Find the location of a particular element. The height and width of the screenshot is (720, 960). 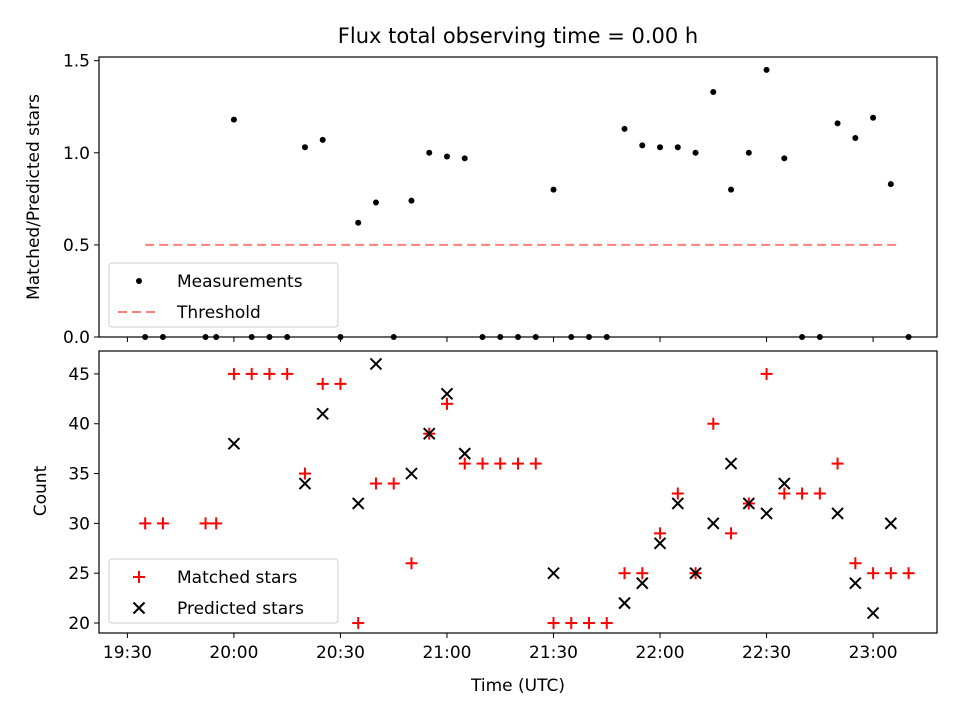

top-y-axis-label: Matched/Predicted stars is located at coordinates (34, 197).